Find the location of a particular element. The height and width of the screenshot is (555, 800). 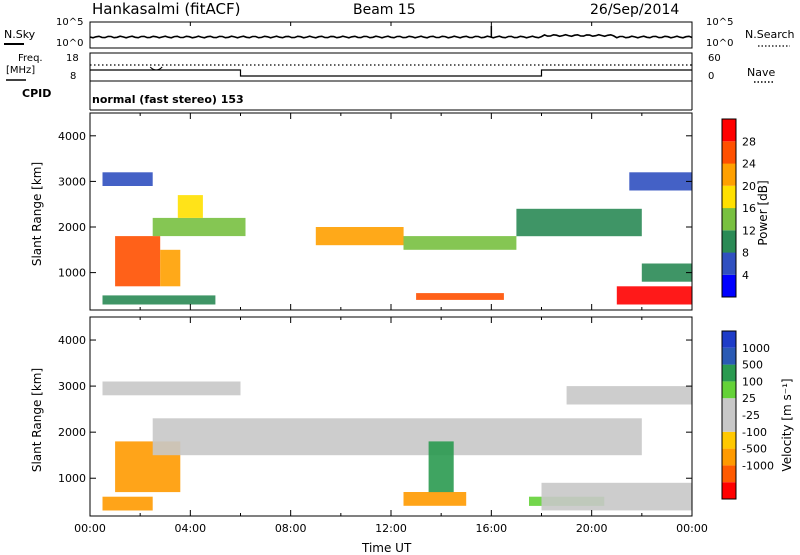

velocity-colorbar-tick: 25 is located at coordinates (749, 398).